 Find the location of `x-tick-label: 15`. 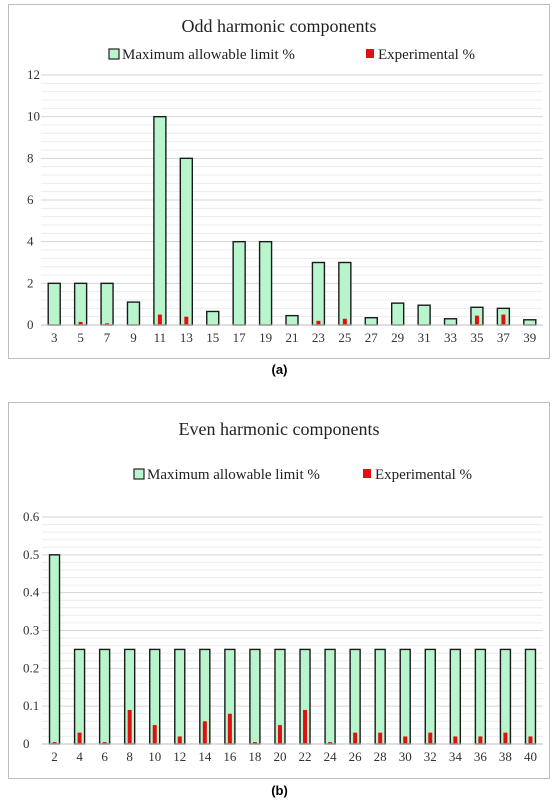

x-tick-label: 15 is located at coordinates (212, 337).